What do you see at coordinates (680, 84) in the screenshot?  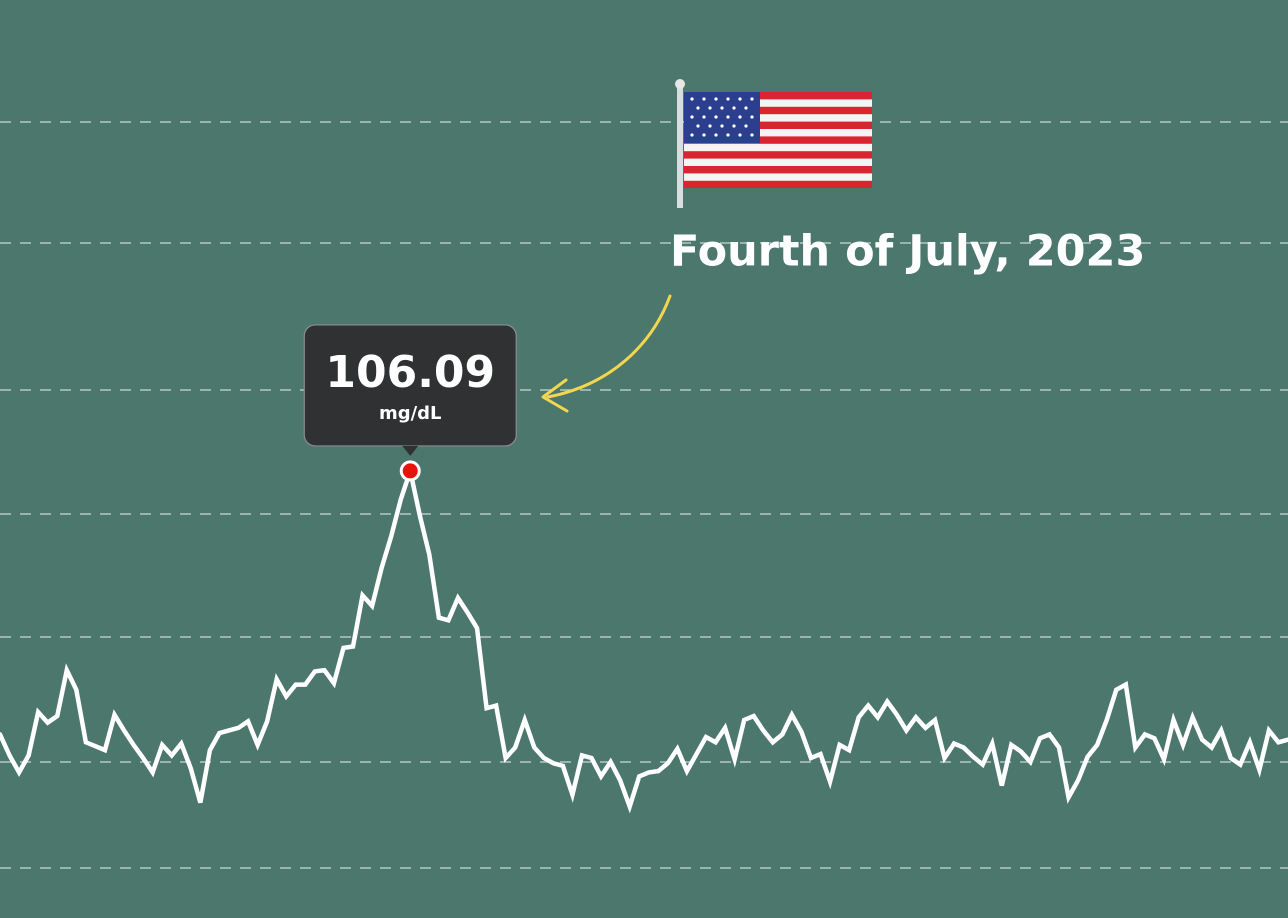 I see `flag-pole-top` at bounding box center [680, 84].